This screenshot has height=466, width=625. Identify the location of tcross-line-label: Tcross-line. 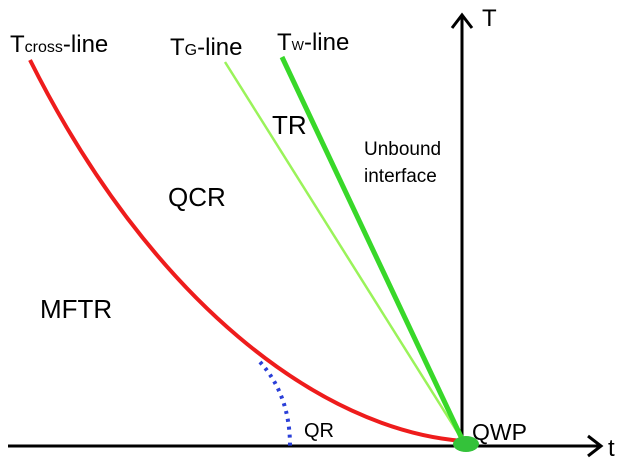
(59, 44).